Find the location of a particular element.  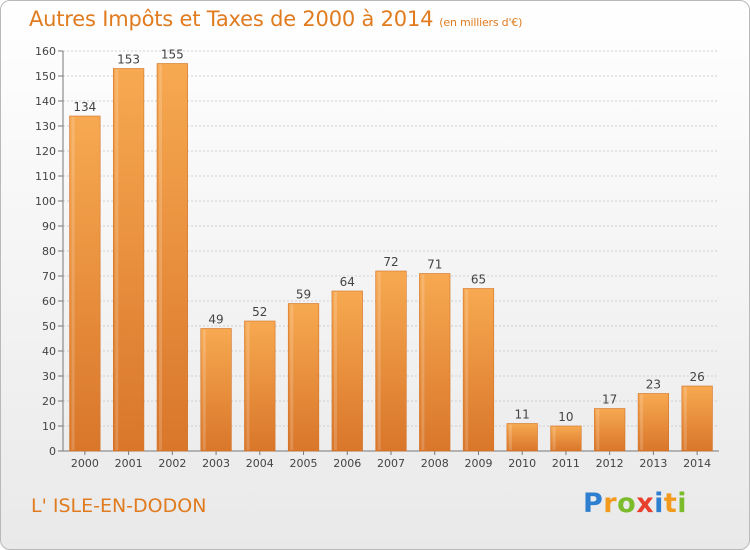

y-tick-label: 40 is located at coordinates (49, 351).